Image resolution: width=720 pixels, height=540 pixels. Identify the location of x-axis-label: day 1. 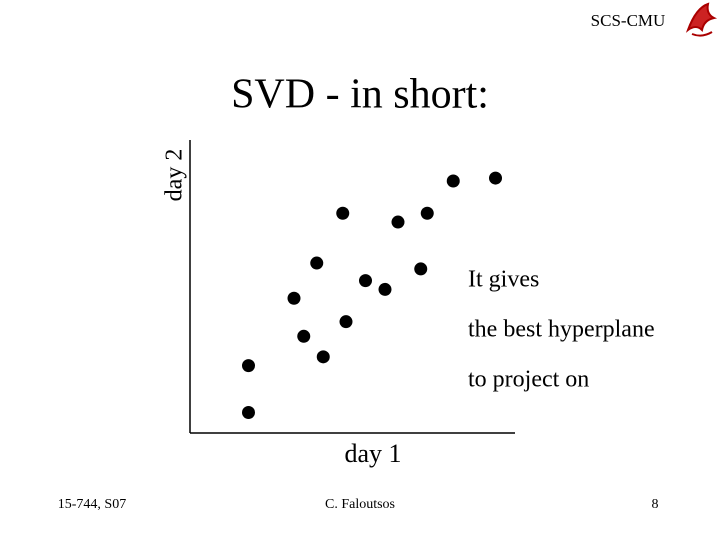
(372, 453).